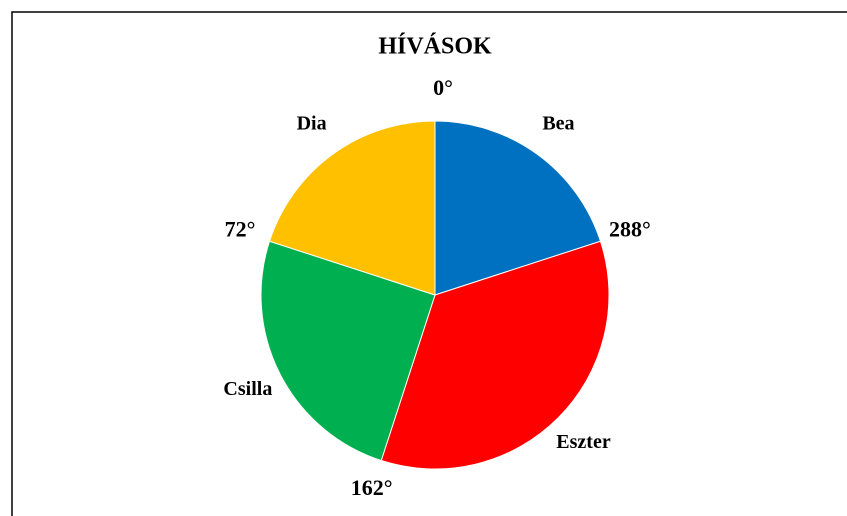 This screenshot has width=847, height=516. I want to click on slice-label: Eszter, so click(583, 442).